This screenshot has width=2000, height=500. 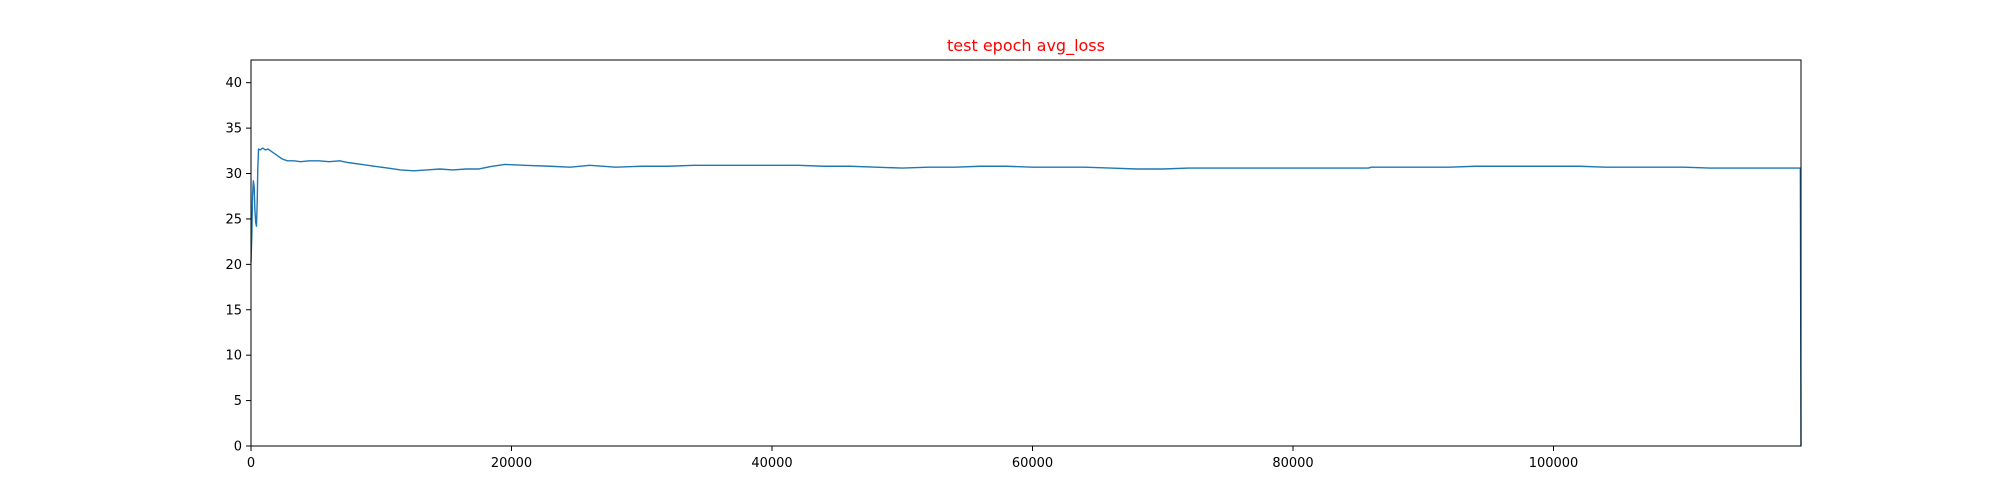 What do you see at coordinates (233, 310) in the screenshot?
I see `y-tick-label: 15` at bounding box center [233, 310].